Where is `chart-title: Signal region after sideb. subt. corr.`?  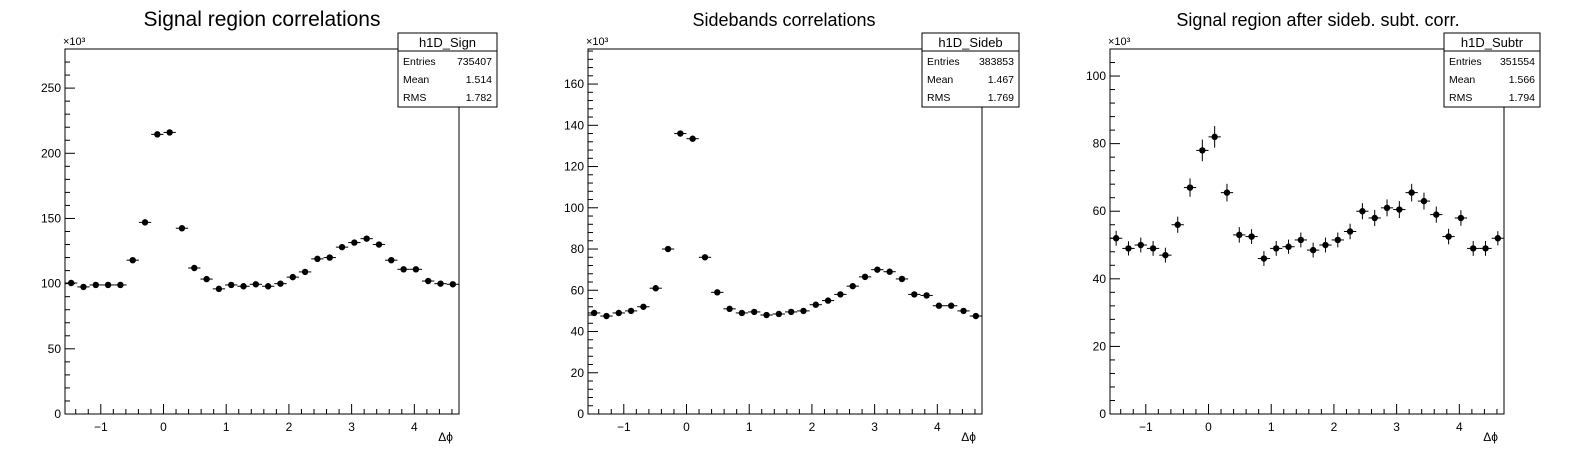
chart-title: Signal region after sideb. subt. corr. is located at coordinates (1317, 20).